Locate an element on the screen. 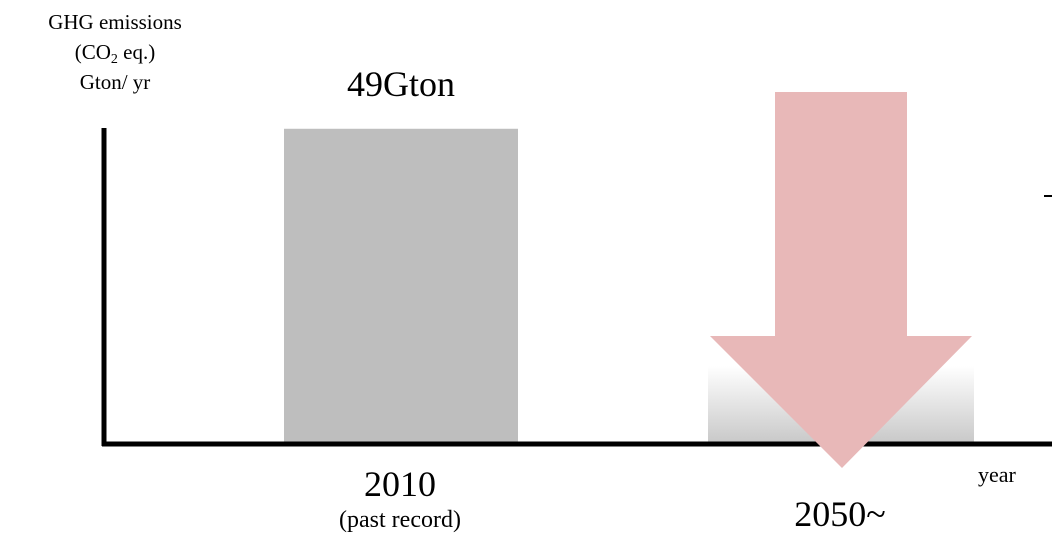 The height and width of the screenshot is (548, 1052). bar-value-label: 49Gton is located at coordinates (401, 84).